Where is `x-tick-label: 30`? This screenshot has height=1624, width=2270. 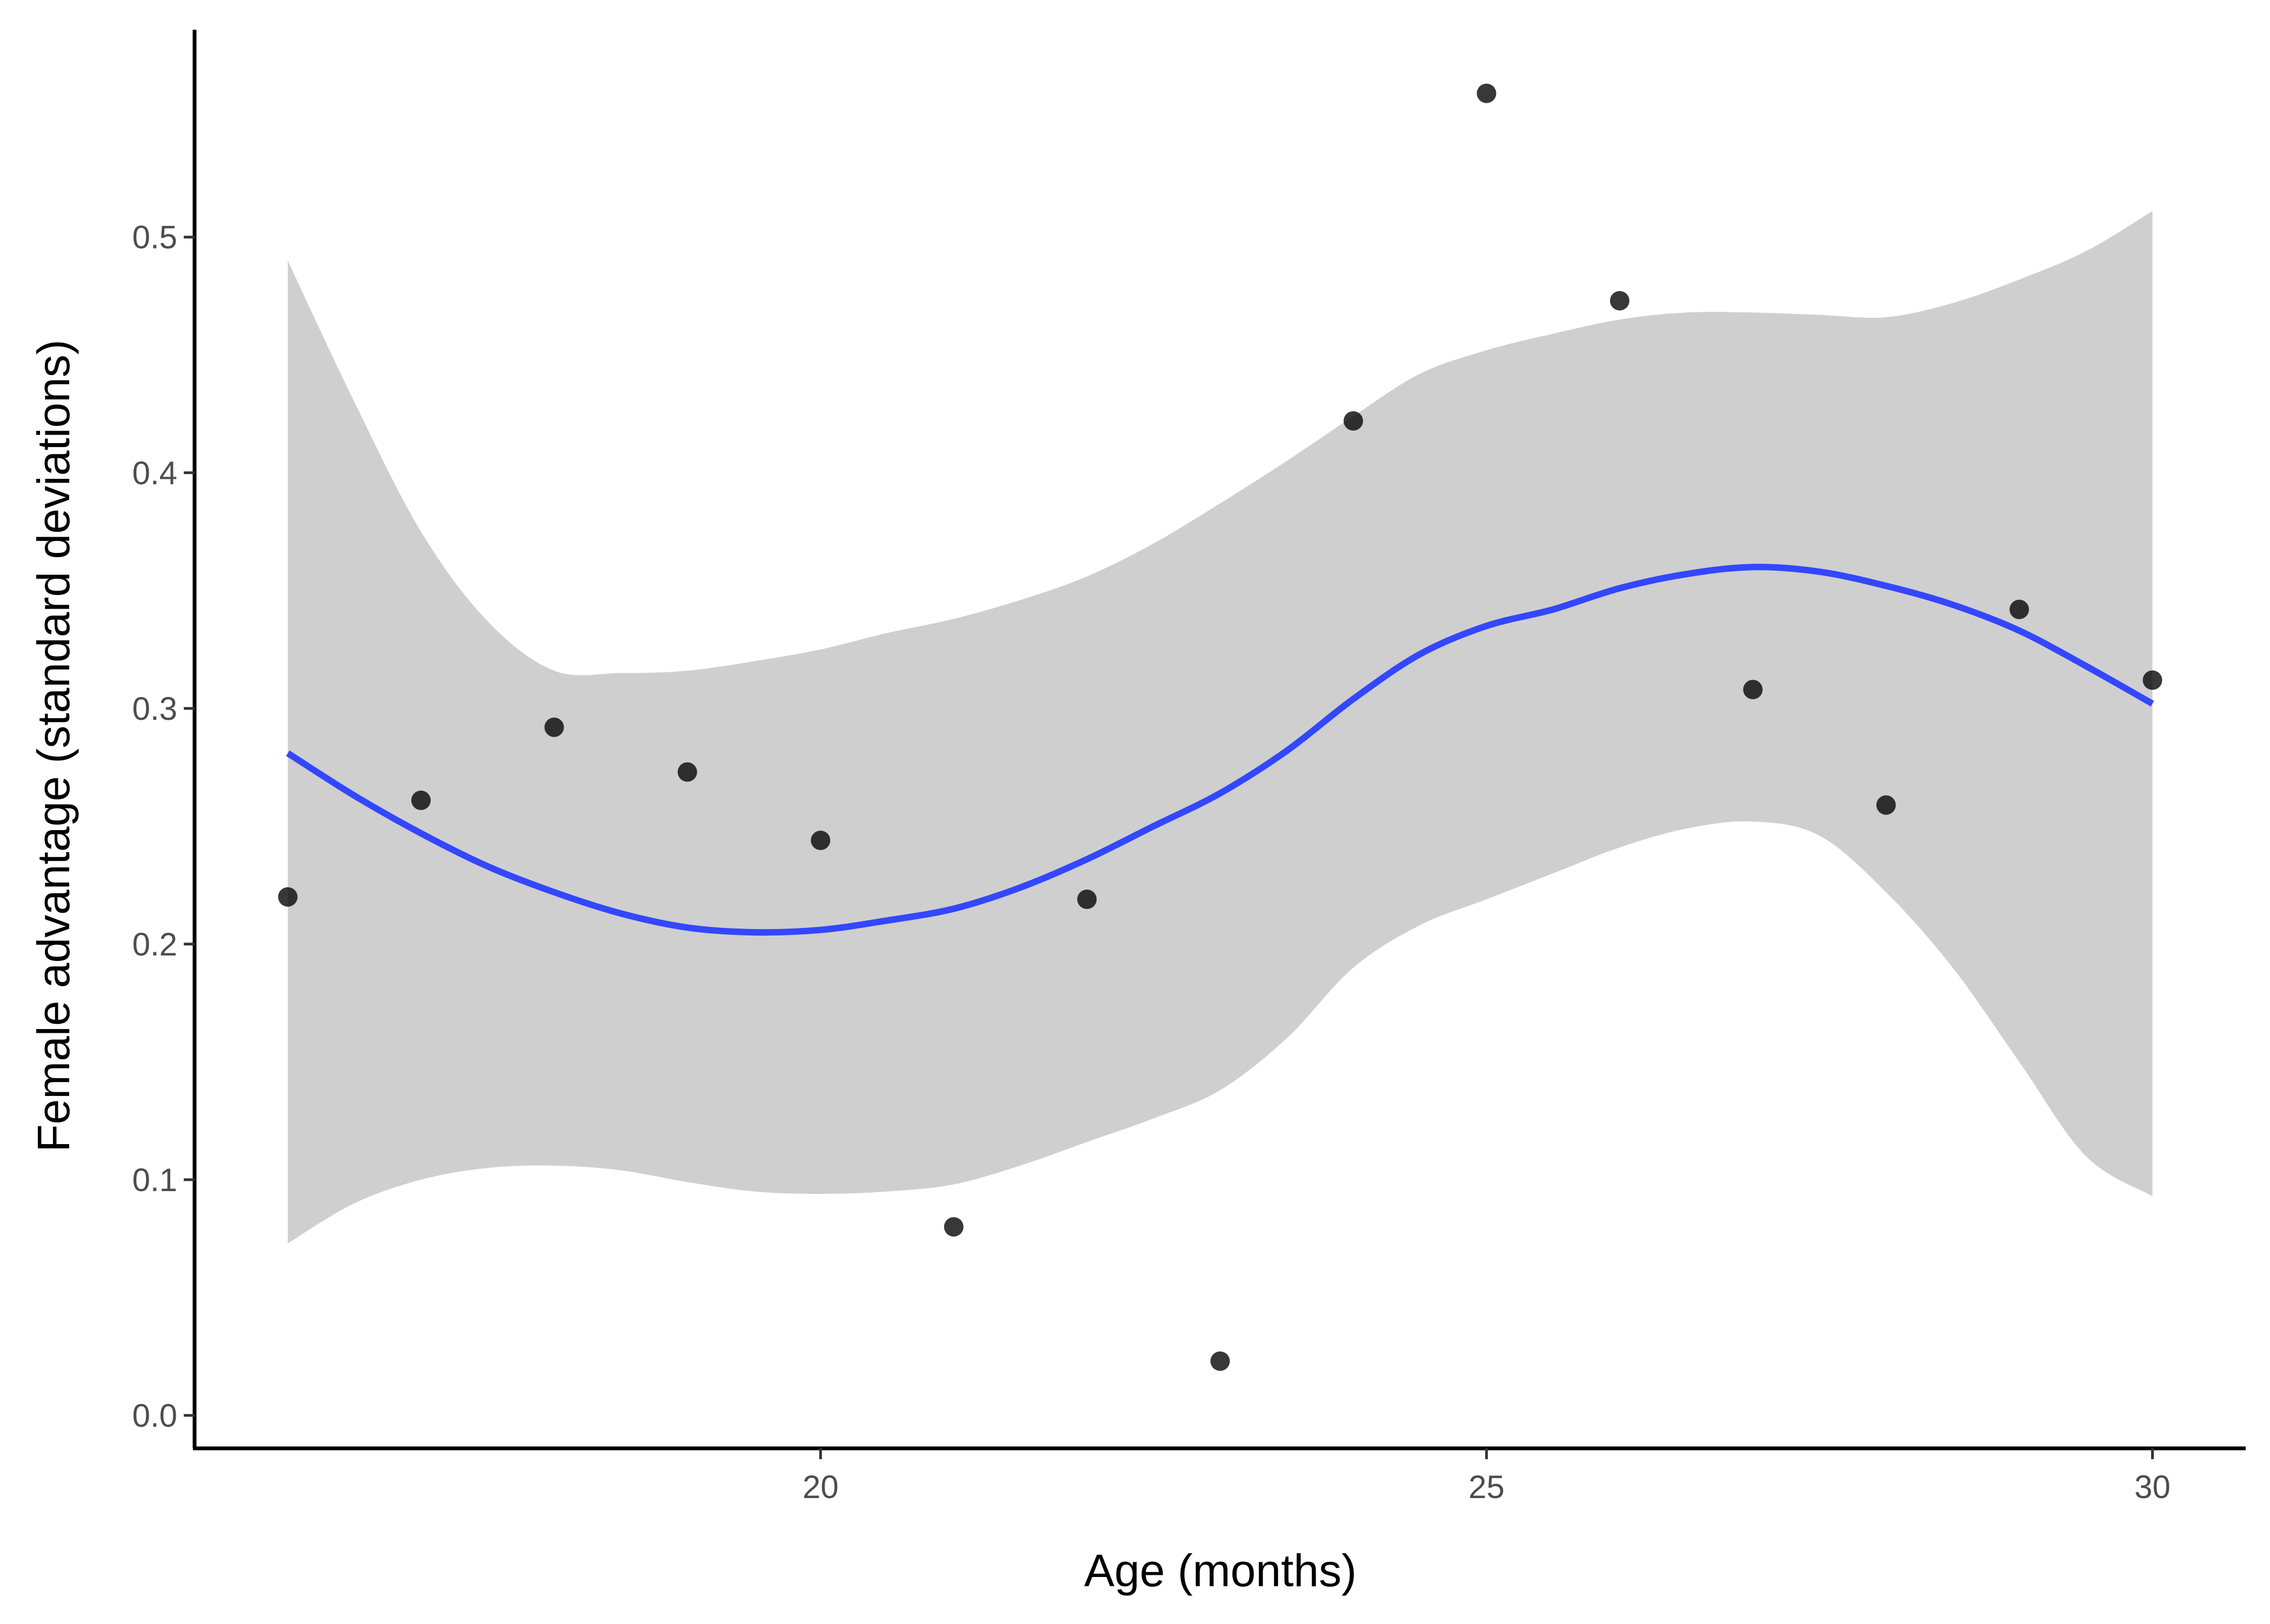
x-tick-label: 30 is located at coordinates (2152, 1487).